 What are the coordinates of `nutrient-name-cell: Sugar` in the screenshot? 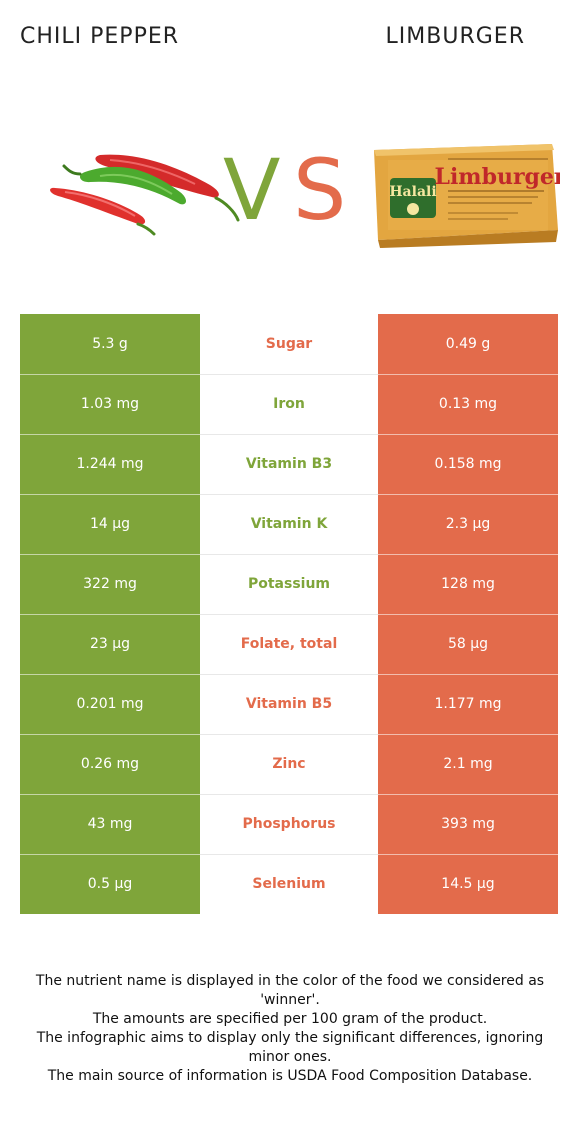 It's located at (289, 344).